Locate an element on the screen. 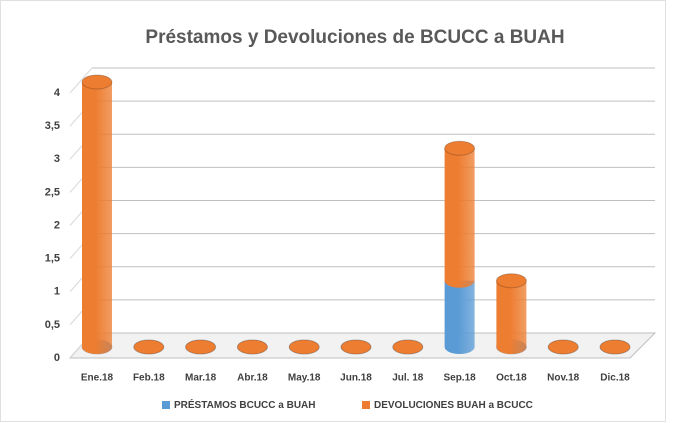  x-tick-label: Nov.18 is located at coordinates (563, 378).